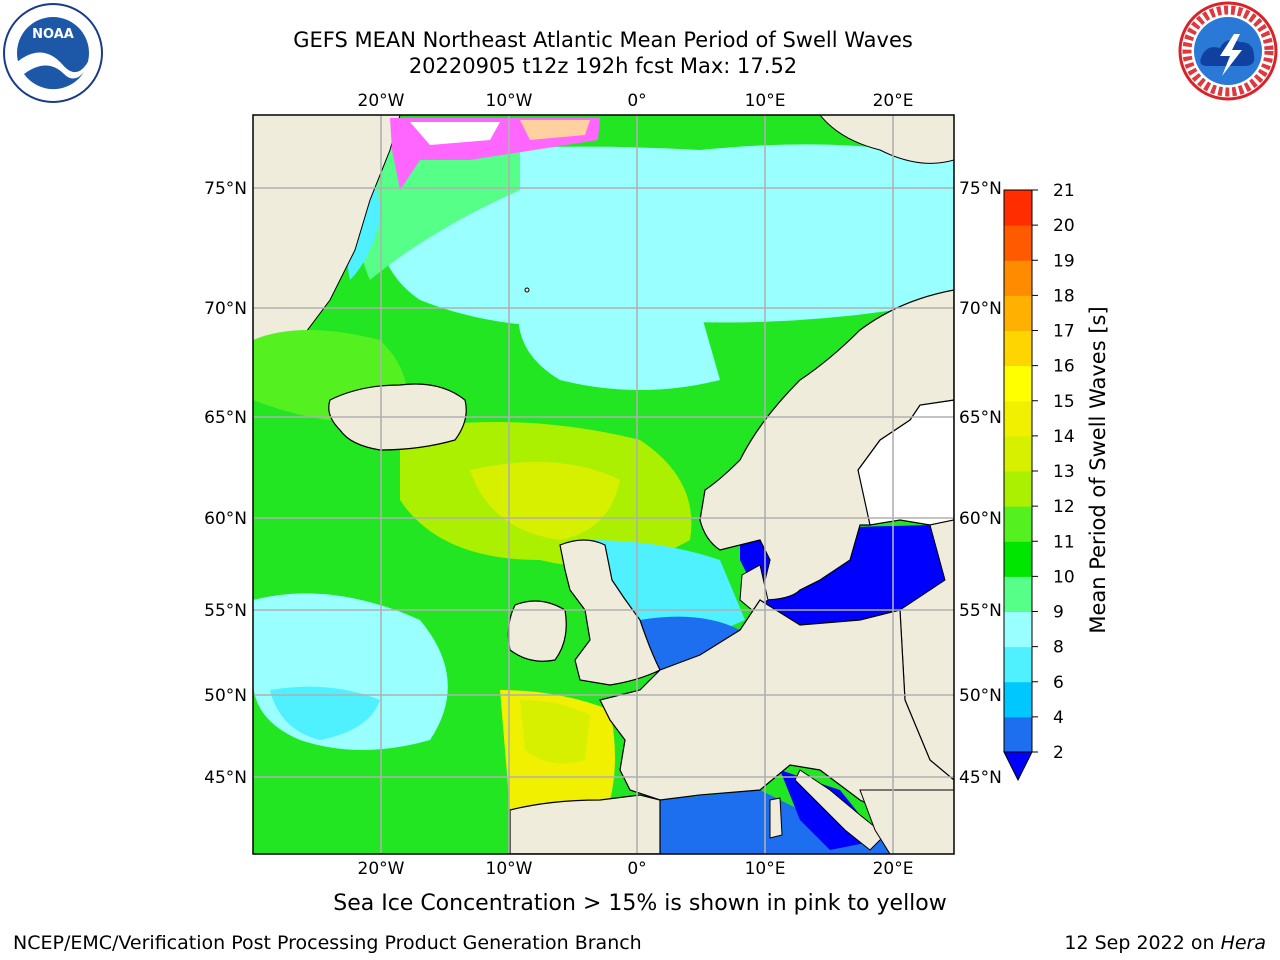  I want to click on colorbar-tick-label: 12, so click(1064, 507).